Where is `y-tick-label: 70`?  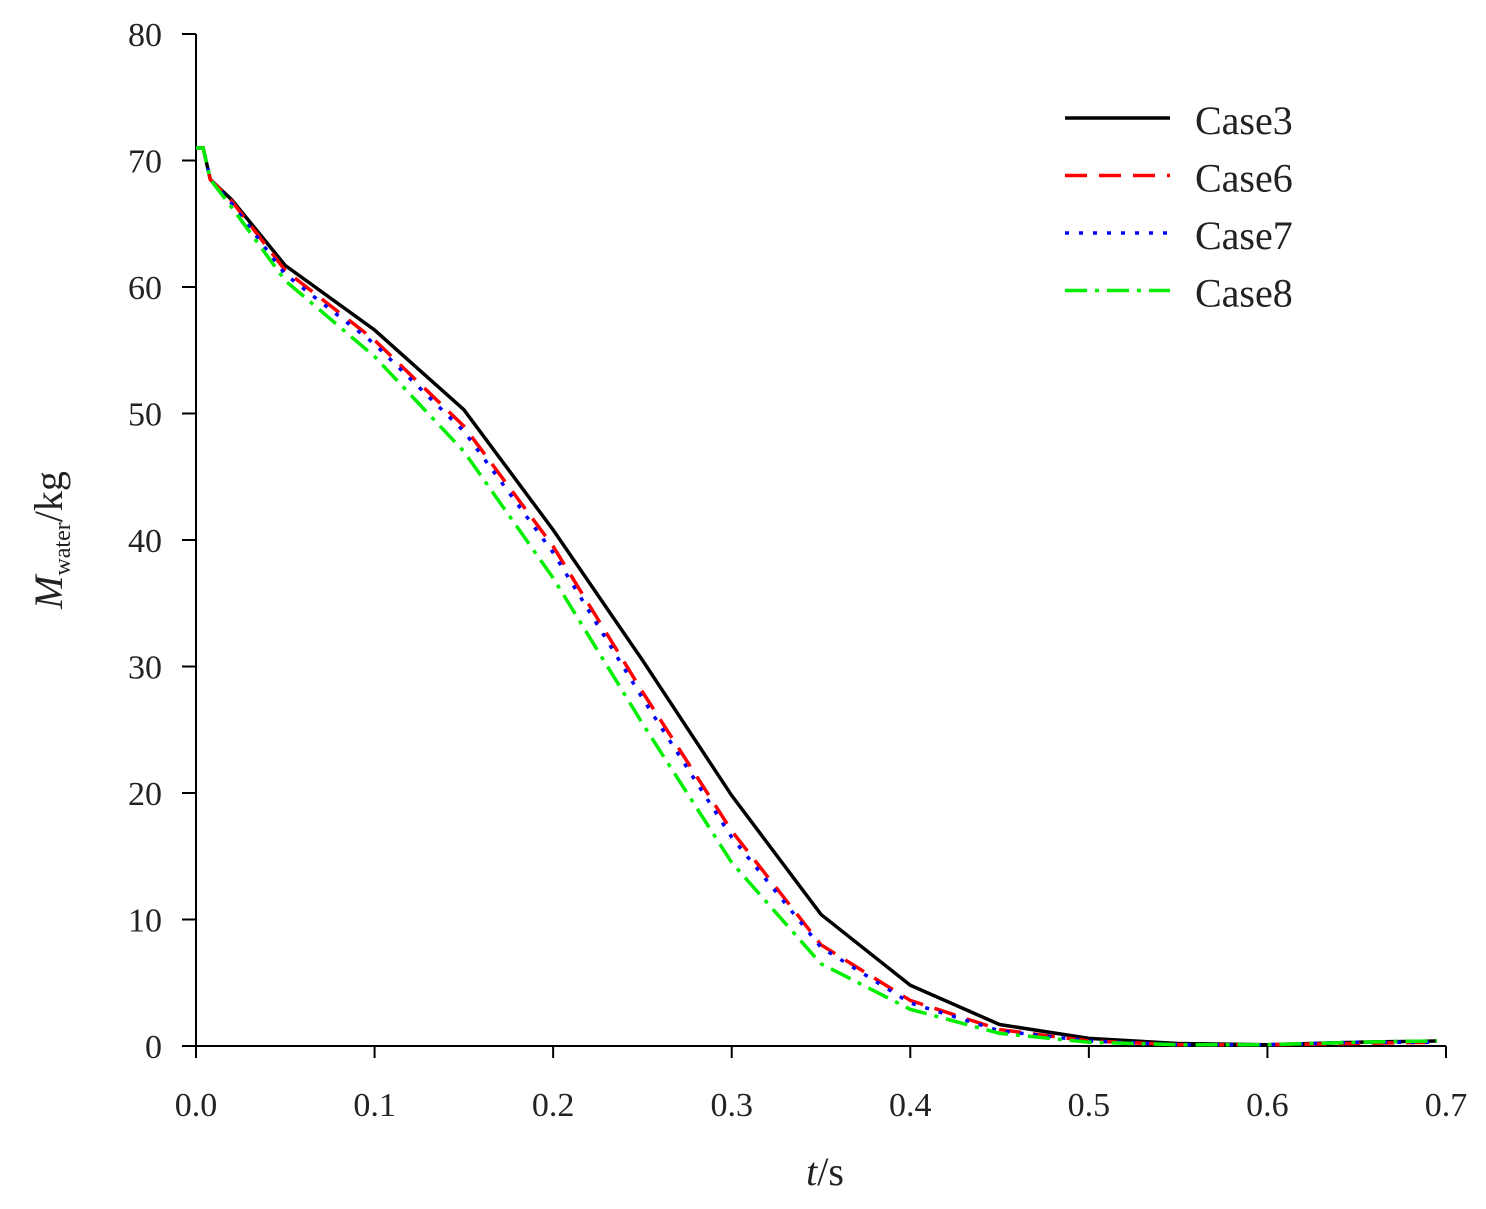
y-tick-label: 70 is located at coordinates (145, 162).